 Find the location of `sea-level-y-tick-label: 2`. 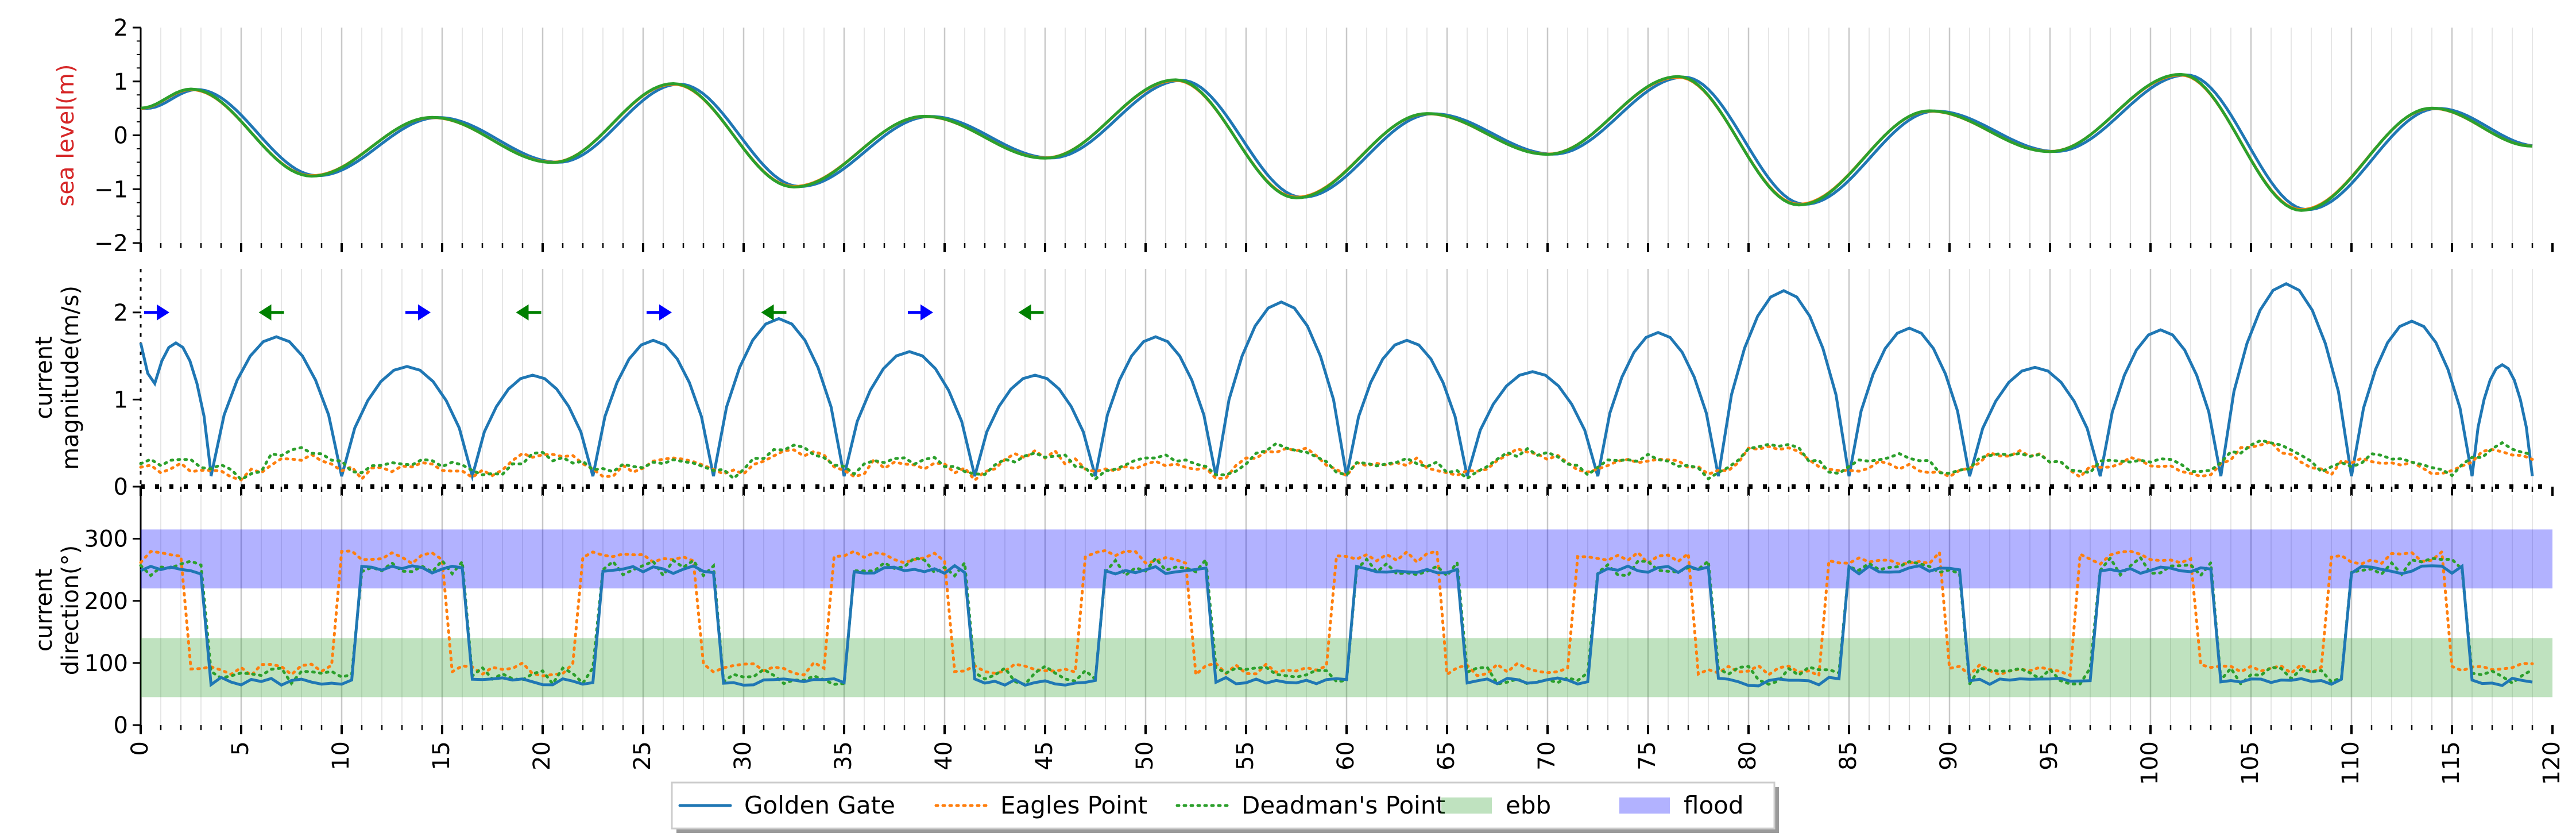

sea-level-y-tick-label: 2 is located at coordinates (121, 28).